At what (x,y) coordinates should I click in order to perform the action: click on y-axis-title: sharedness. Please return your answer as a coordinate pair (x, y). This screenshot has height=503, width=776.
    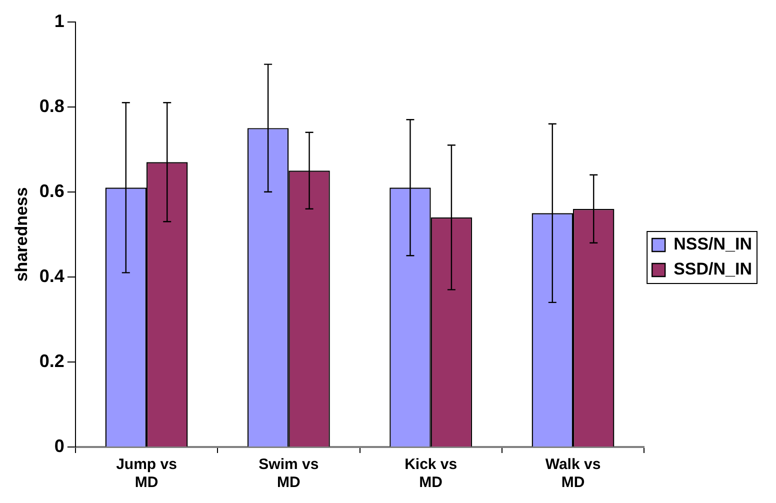
    Looking at the image, I should click on (21, 234).